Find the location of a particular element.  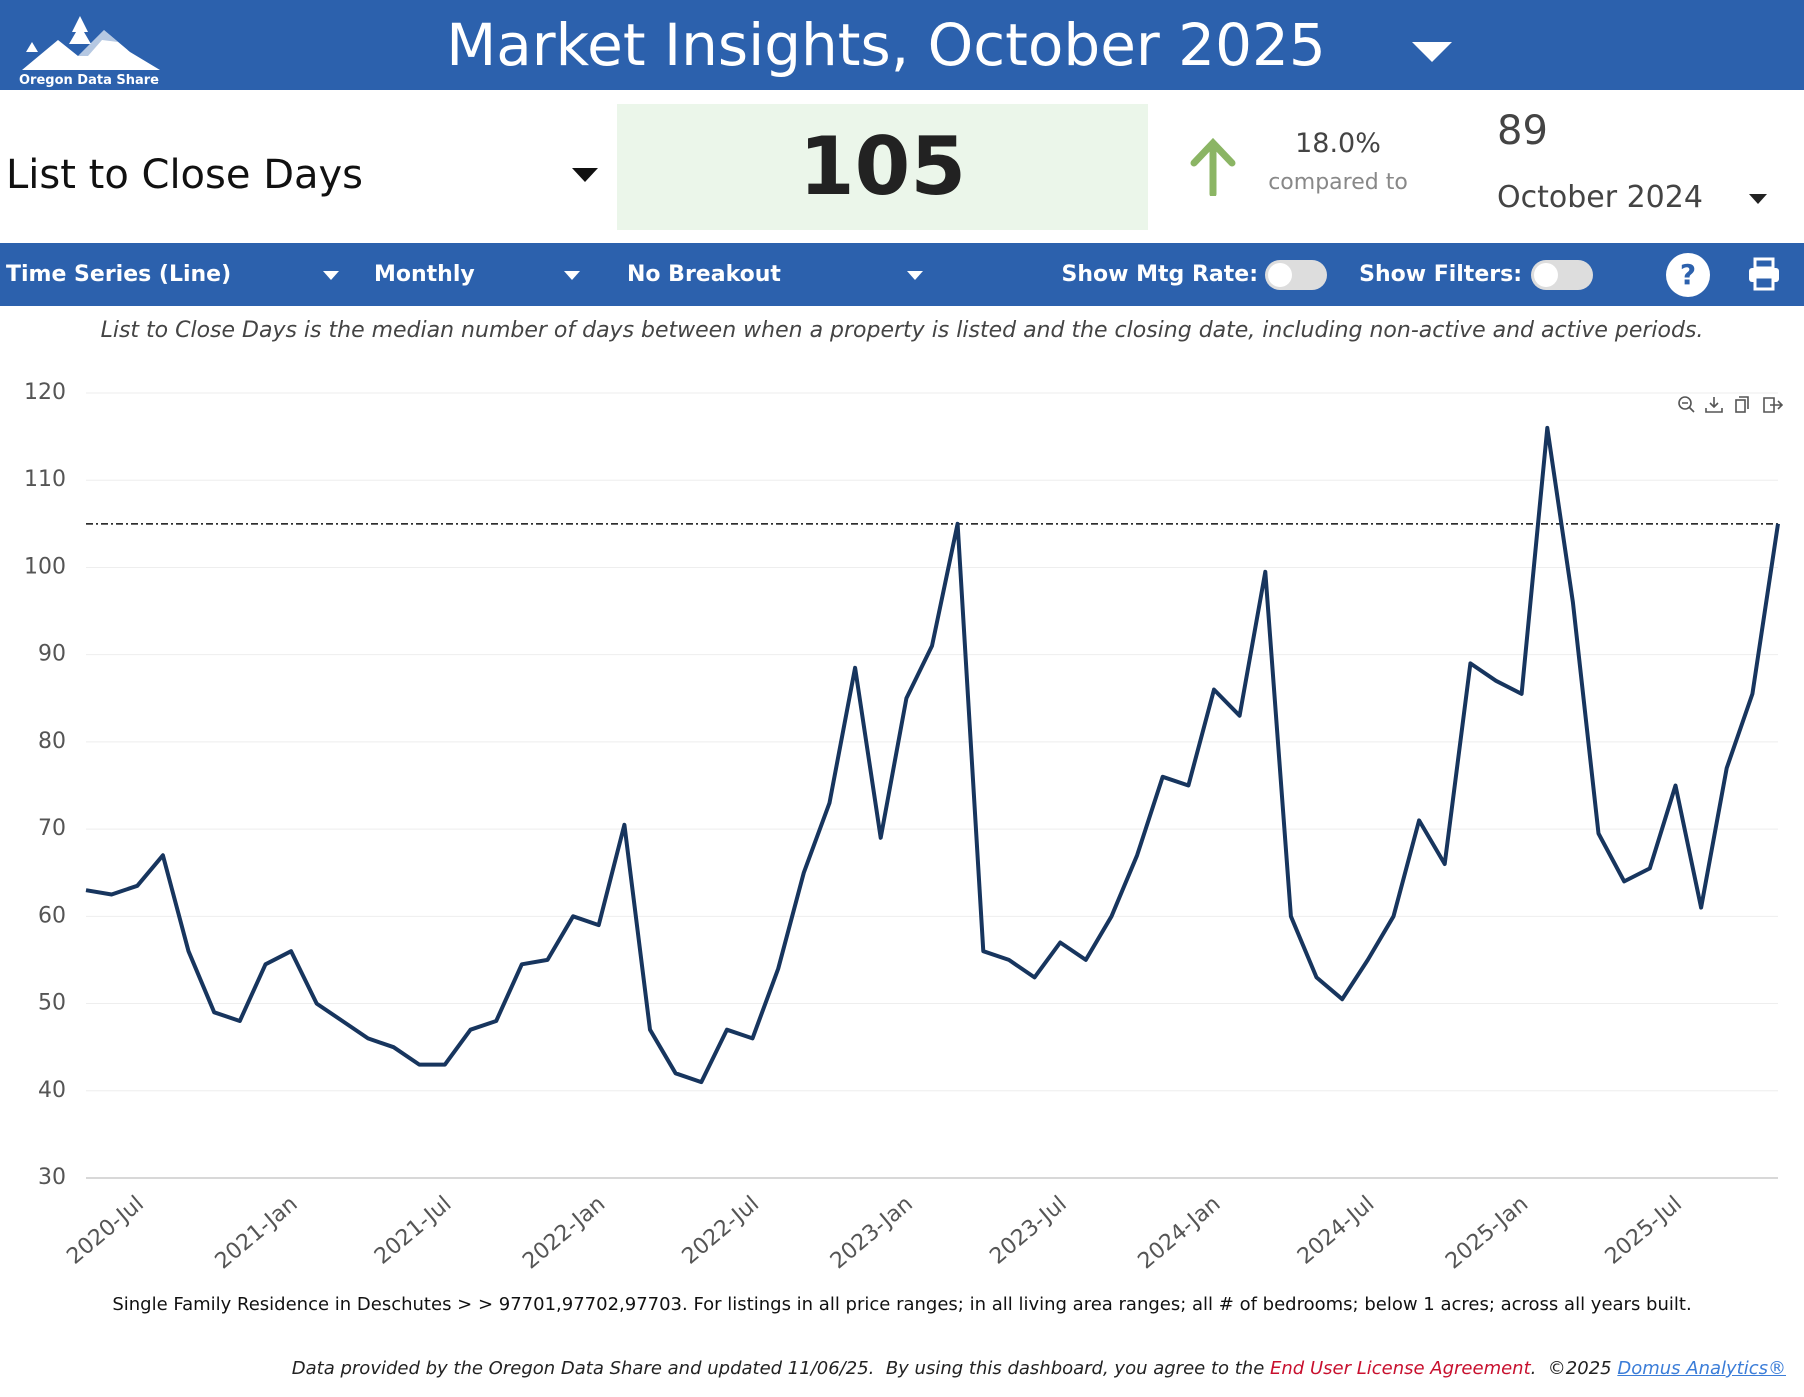

mtg-rate-label: Show Mtg Rate: is located at coordinates (1159, 274).